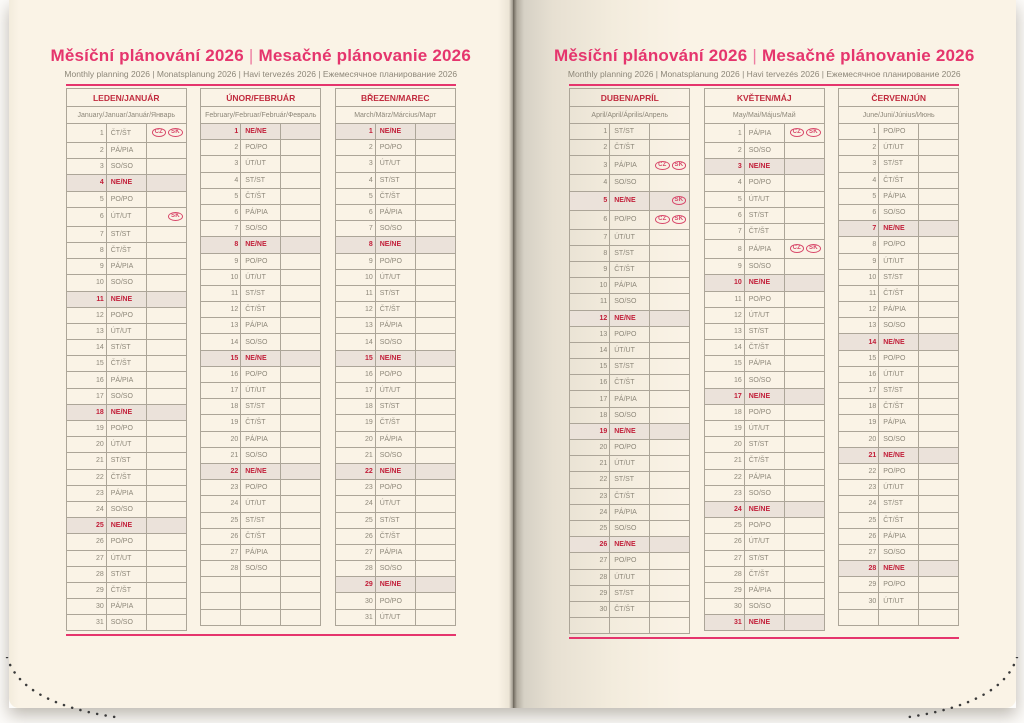  What do you see at coordinates (630, 496) in the screenshot?
I see `day-row: 23 ČT/ŠT` at bounding box center [630, 496].